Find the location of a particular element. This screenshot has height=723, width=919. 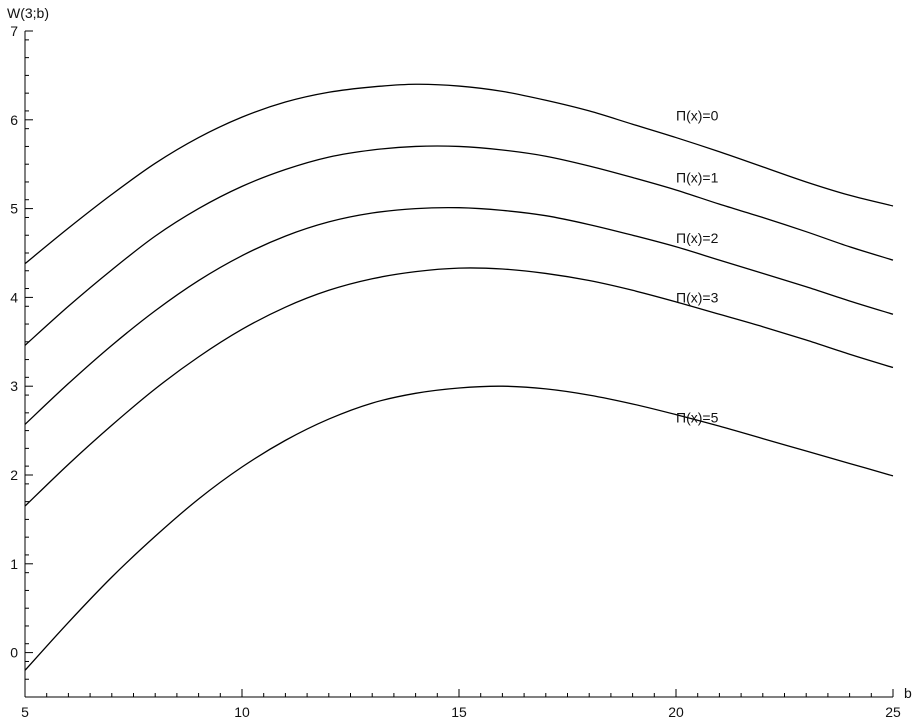

y-tick-label: 2 is located at coordinates (14, 475).